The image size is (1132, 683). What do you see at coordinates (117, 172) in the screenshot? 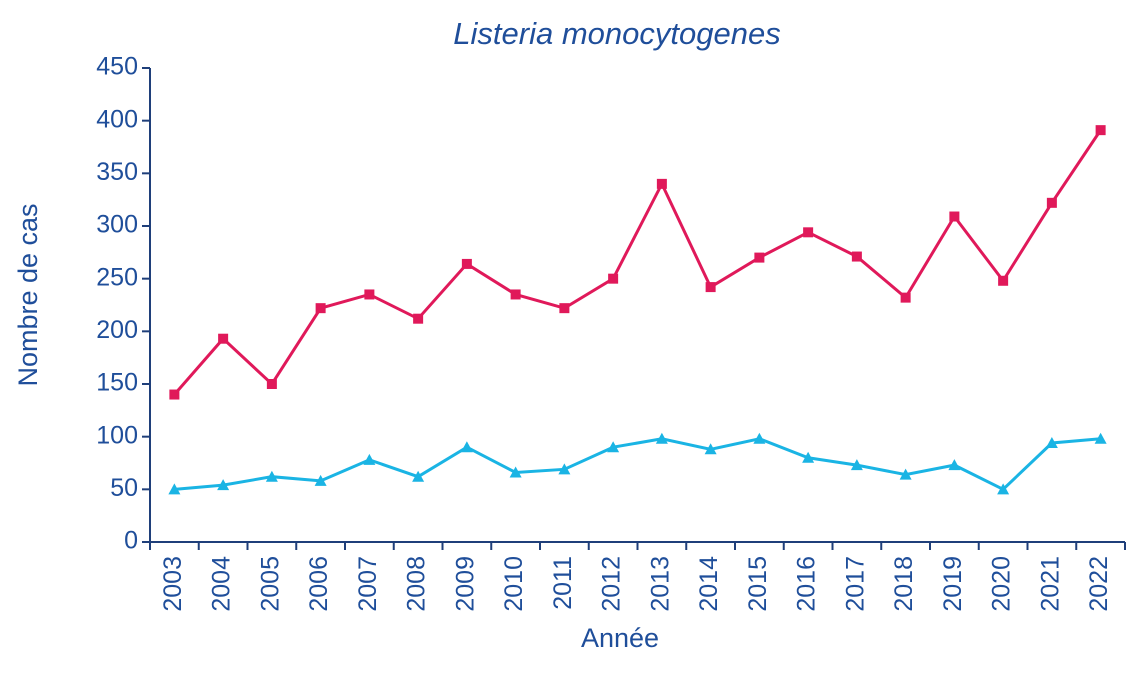
I see `y-tick-label: 350` at bounding box center [117, 172].